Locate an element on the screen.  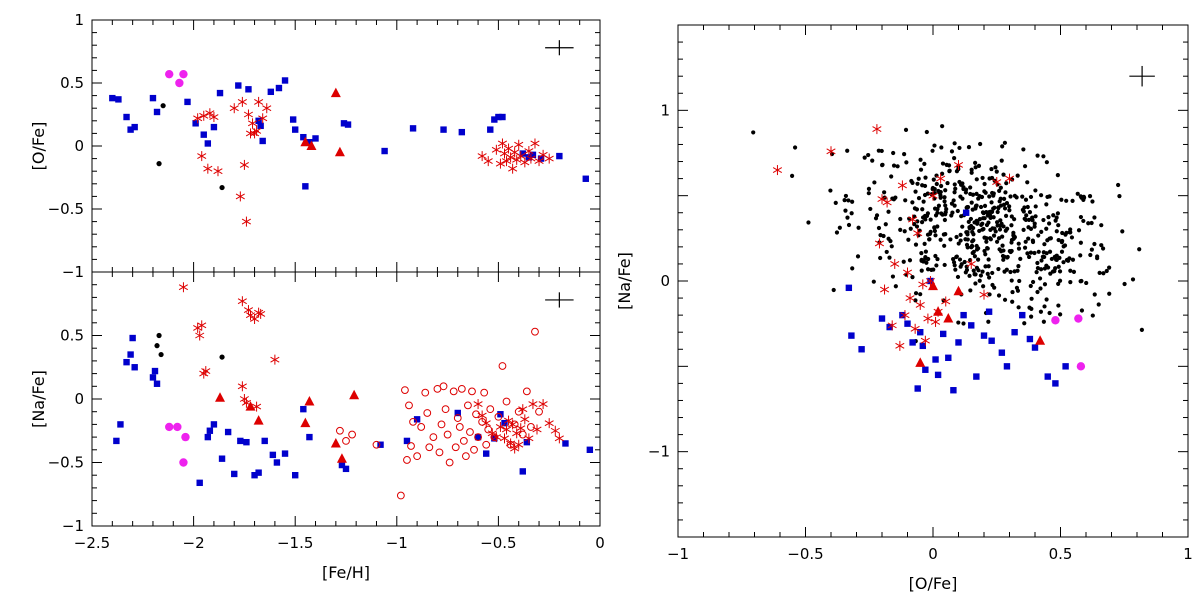
y-axis-label: [Na/Fe] is located at coordinates (624, 281).